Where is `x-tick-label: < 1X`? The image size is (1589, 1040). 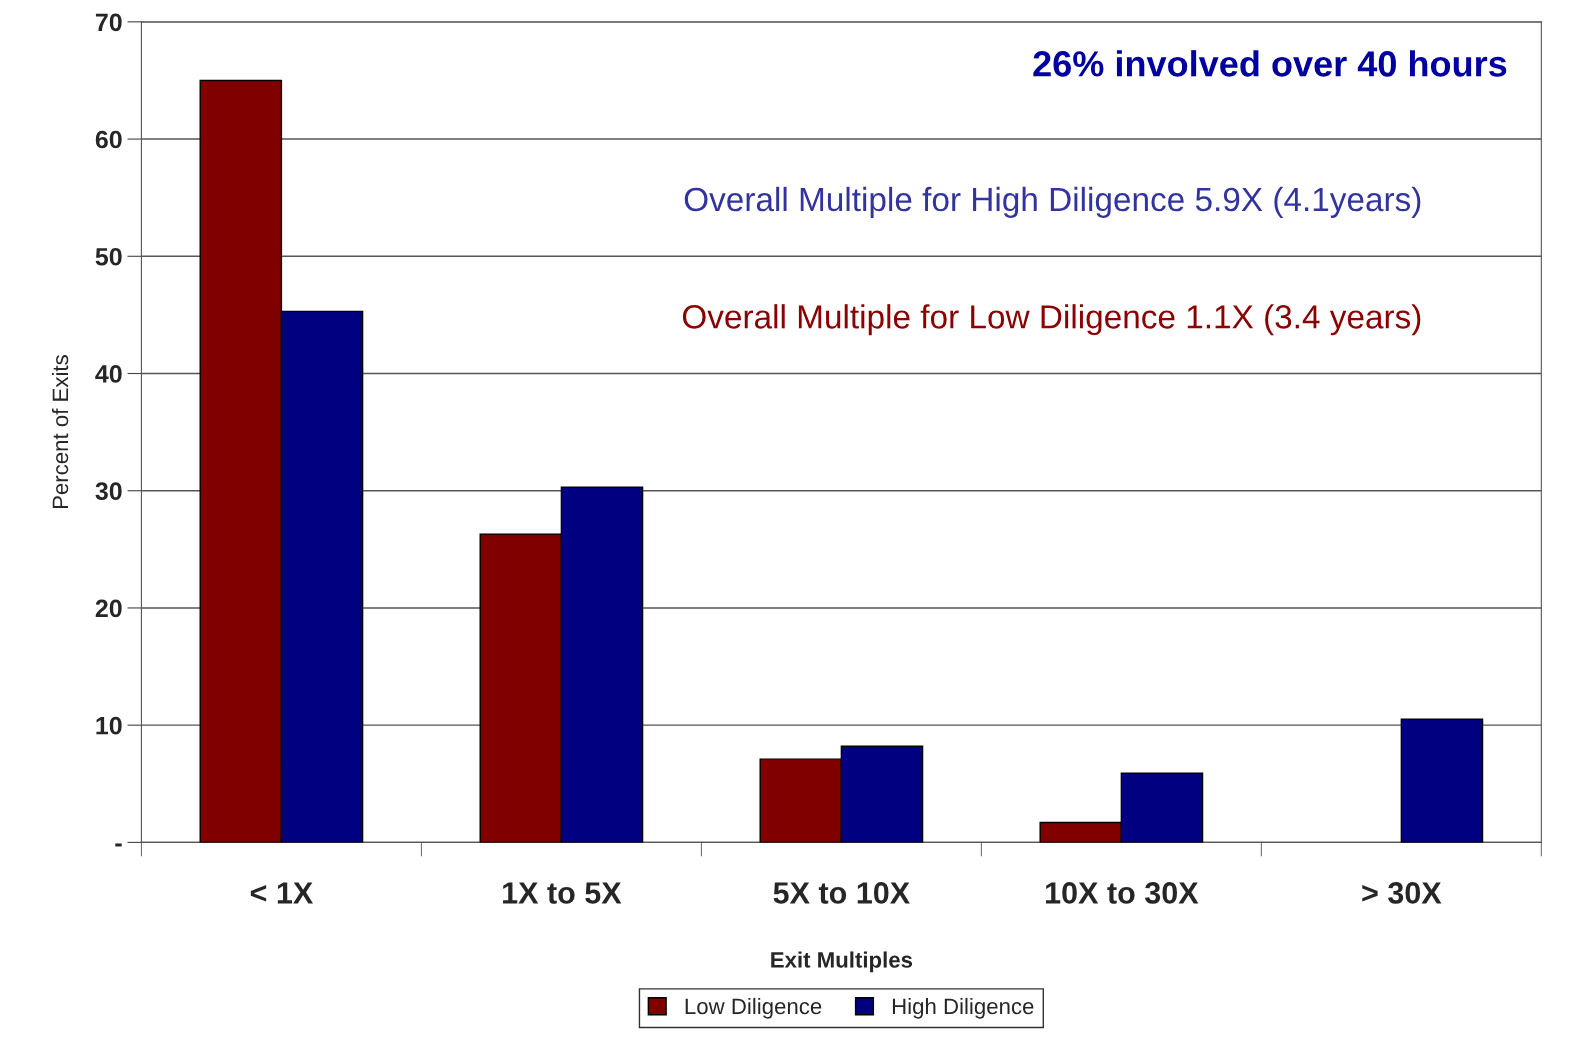 x-tick-label: < 1X is located at coordinates (281, 893).